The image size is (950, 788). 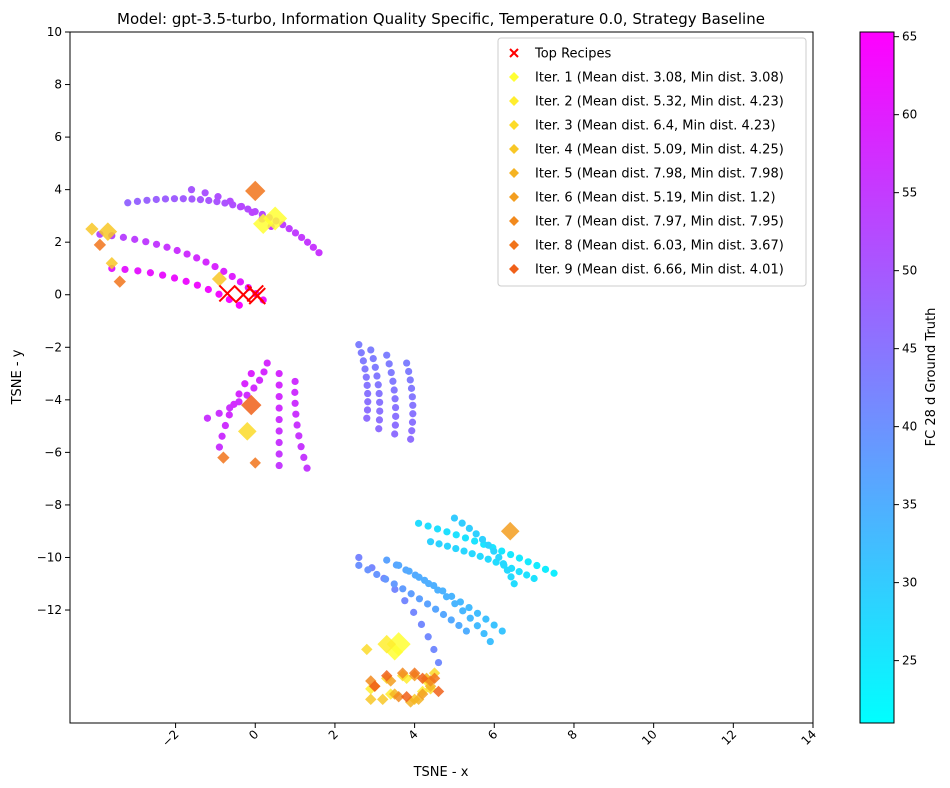 I want to click on colorbar-tick-label: 40, so click(x=909, y=427).